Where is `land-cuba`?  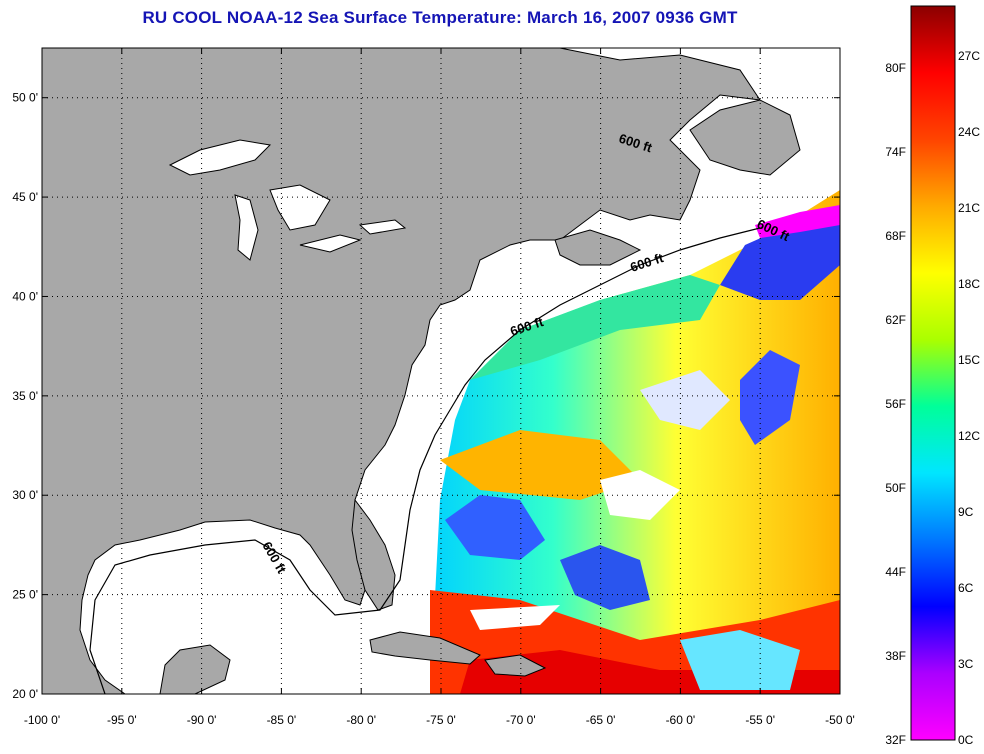 land-cuba is located at coordinates (425, 648).